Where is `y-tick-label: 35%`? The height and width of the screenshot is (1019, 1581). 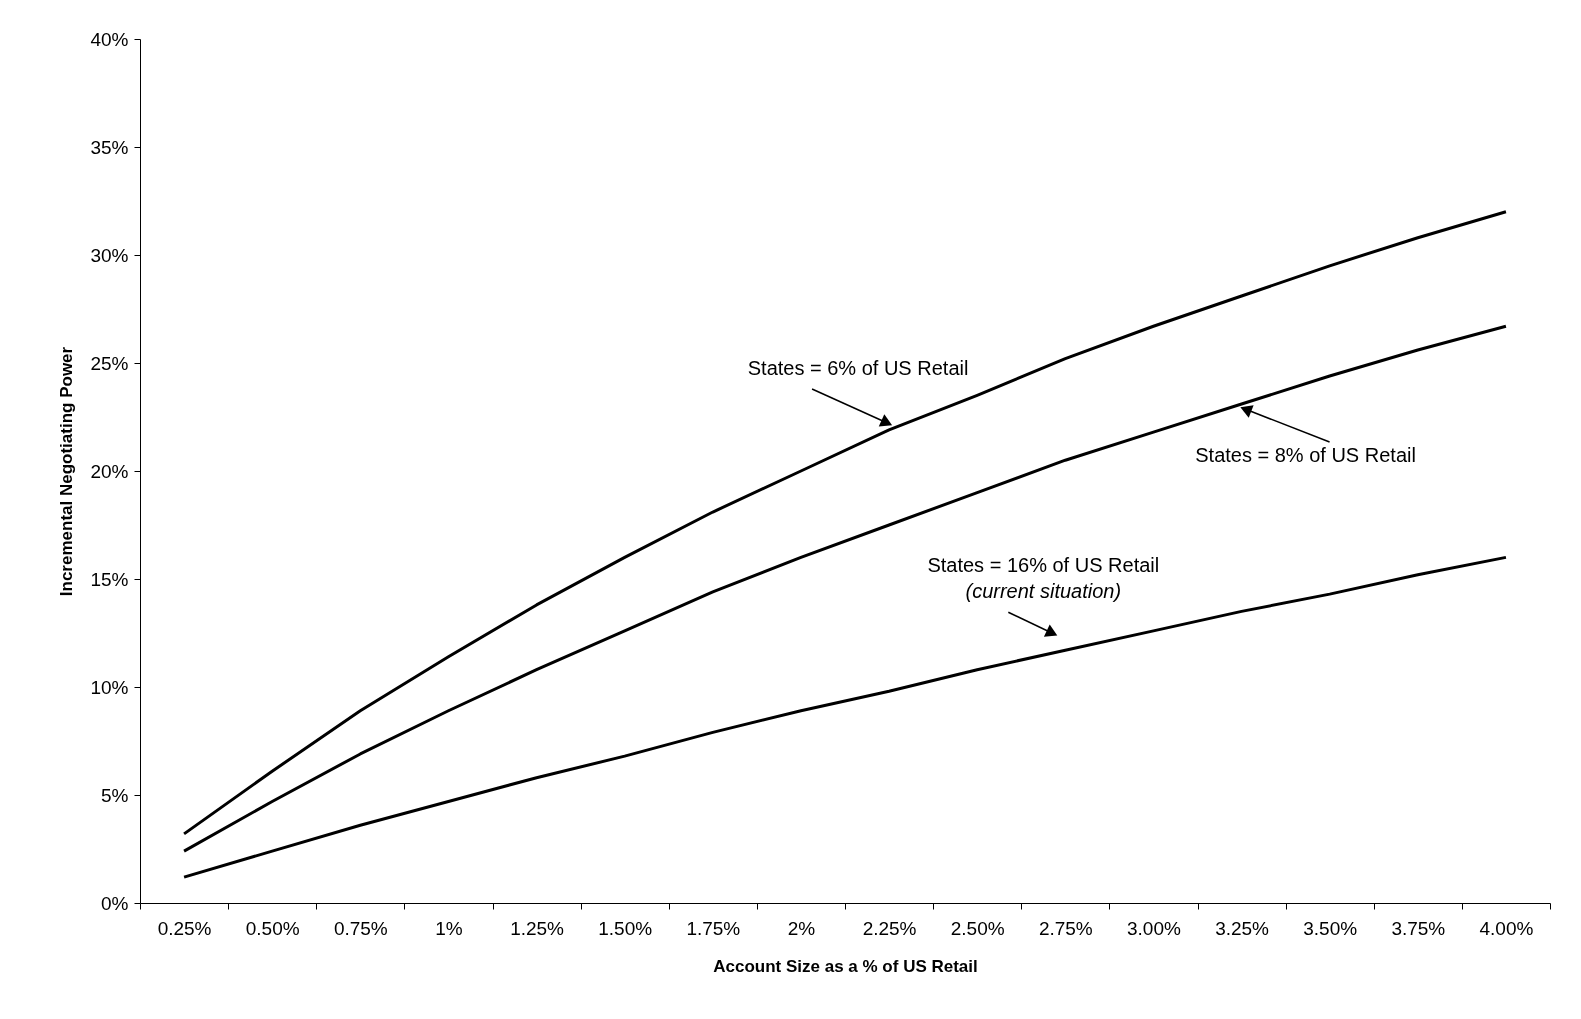 y-tick-label: 35% is located at coordinates (109, 147).